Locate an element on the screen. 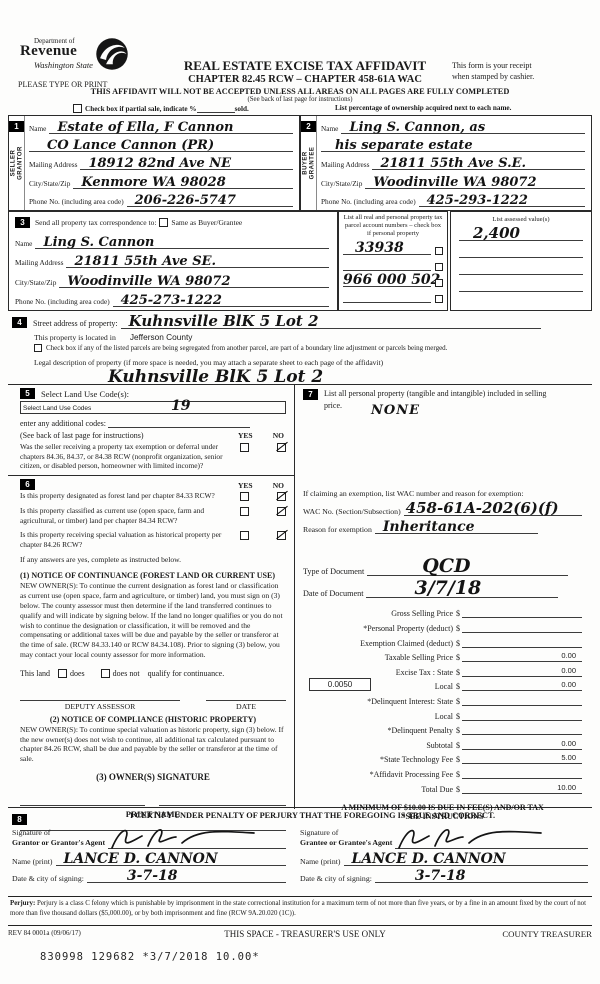 This screenshot has height=984, width=600. section-8-badge: 8 is located at coordinates (19, 819).